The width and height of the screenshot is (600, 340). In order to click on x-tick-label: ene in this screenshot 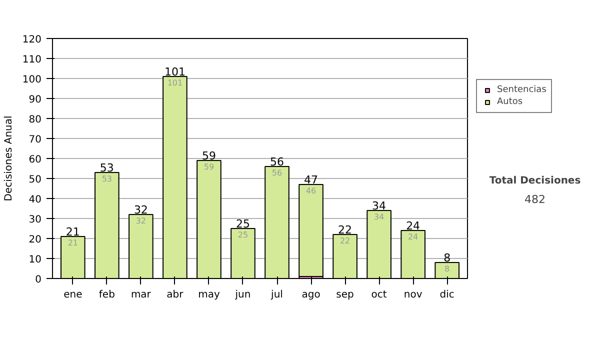, I will do `click(73, 295)`.